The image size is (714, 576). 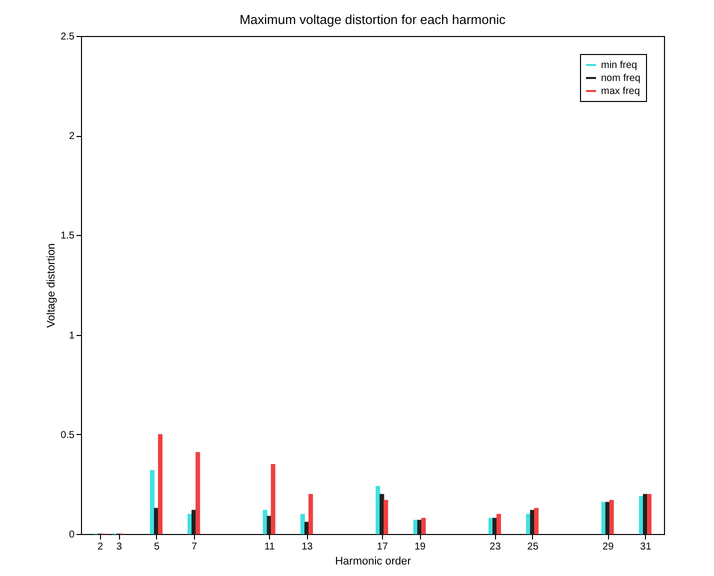 What do you see at coordinates (67, 37) in the screenshot?
I see `y-tick-label: 2.5` at bounding box center [67, 37].